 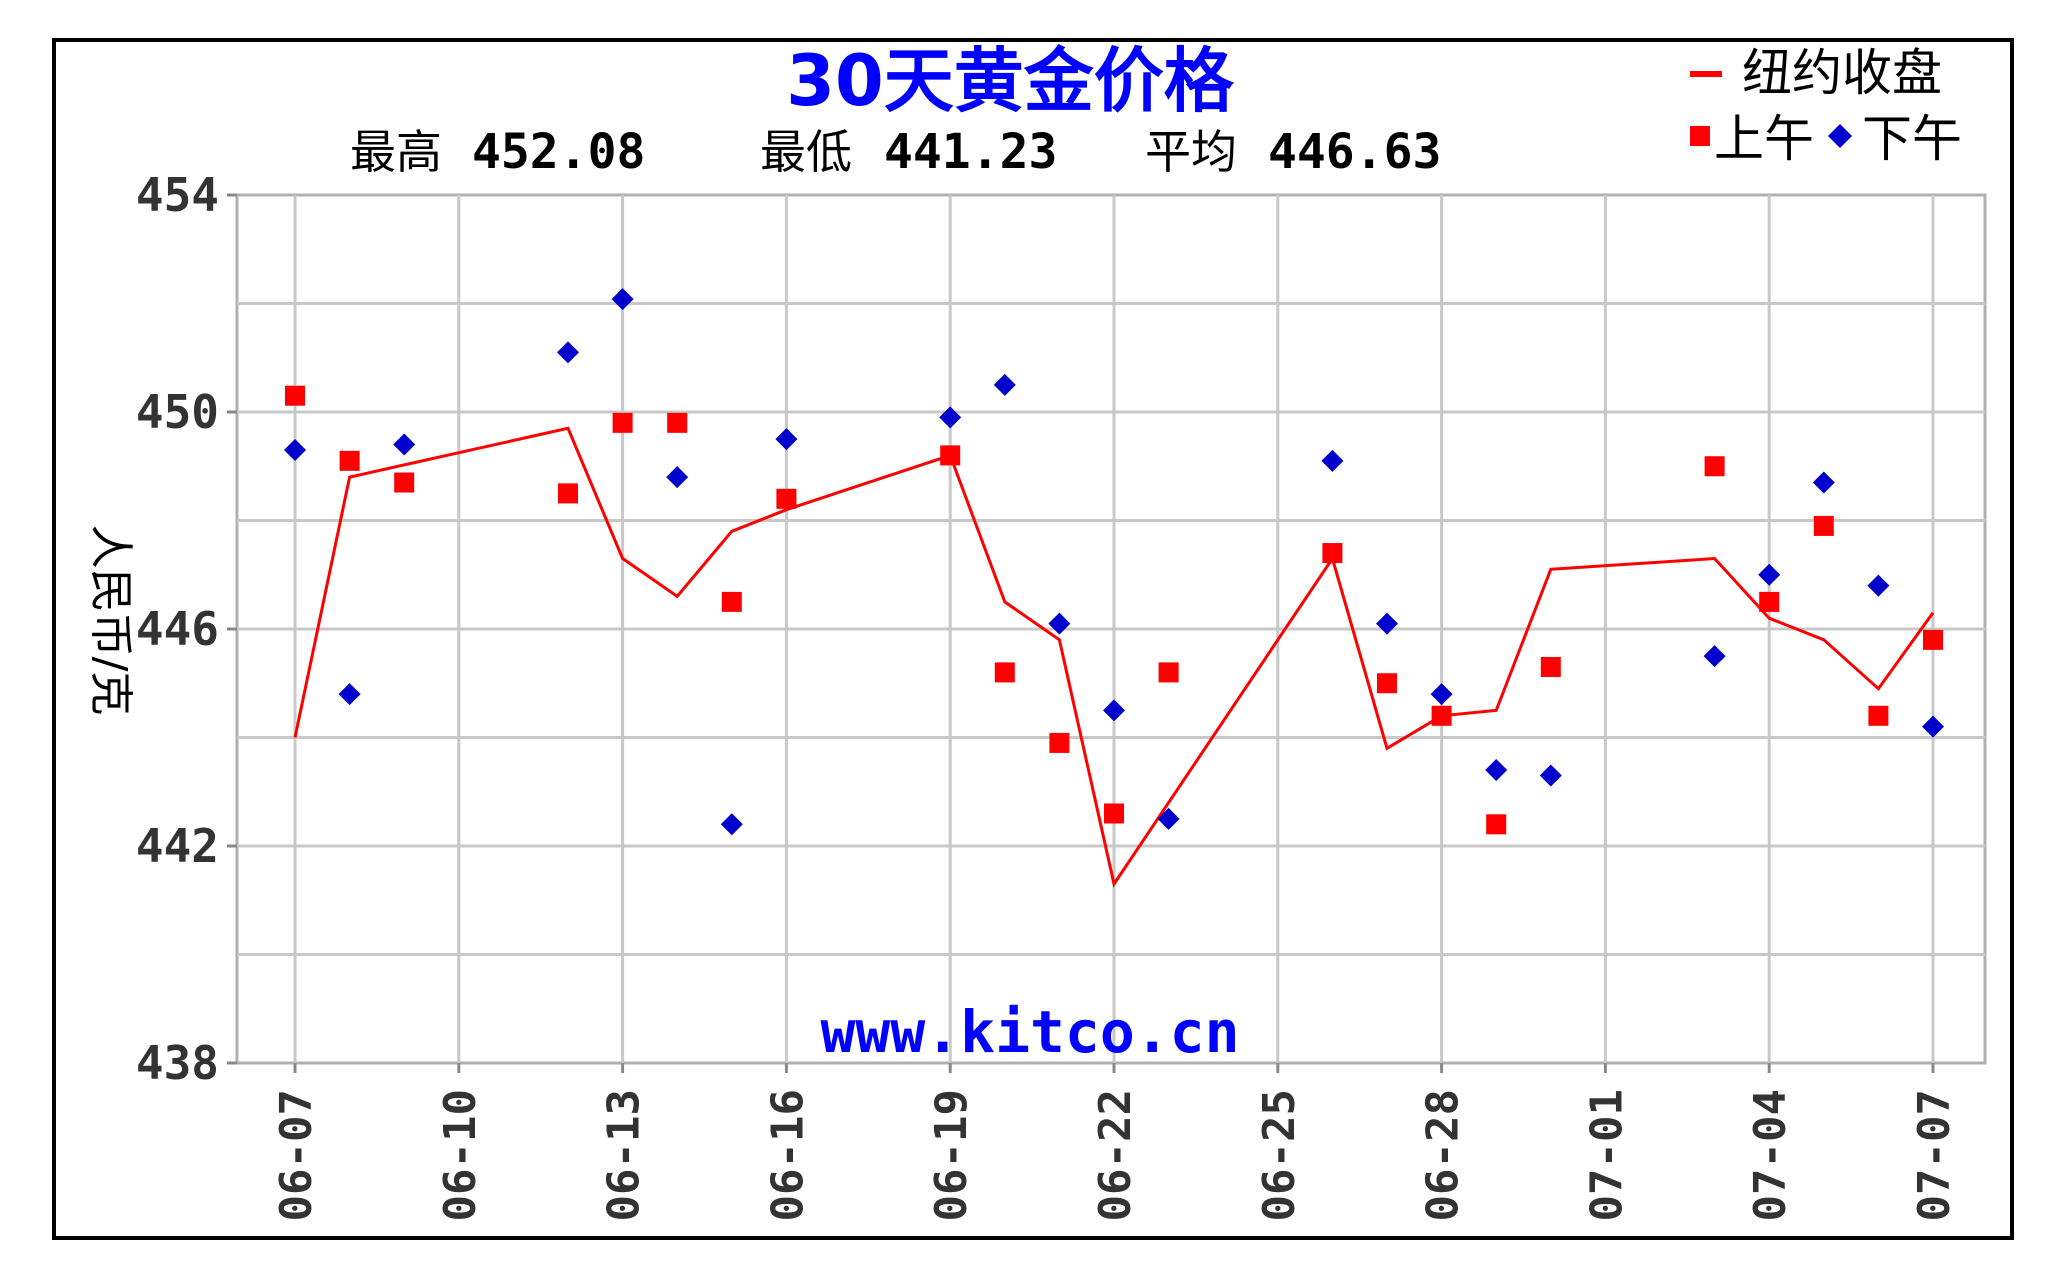 I want to click on x-tick-label: 06-07, so click(x=296, y=1155).